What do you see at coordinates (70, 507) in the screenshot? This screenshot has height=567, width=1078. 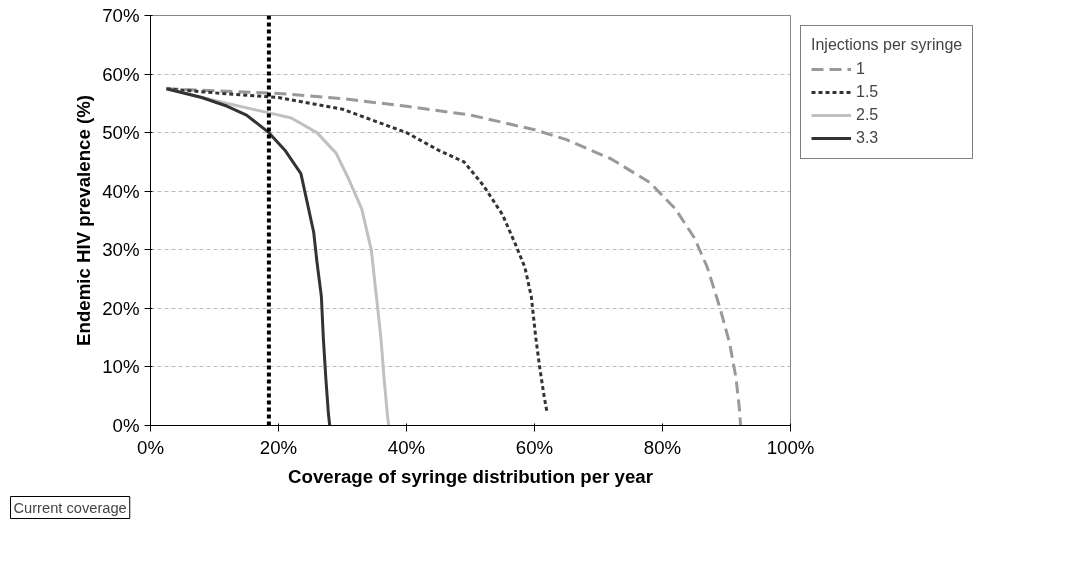 I see `text: Current coverage` at bounding box center [70, 507].